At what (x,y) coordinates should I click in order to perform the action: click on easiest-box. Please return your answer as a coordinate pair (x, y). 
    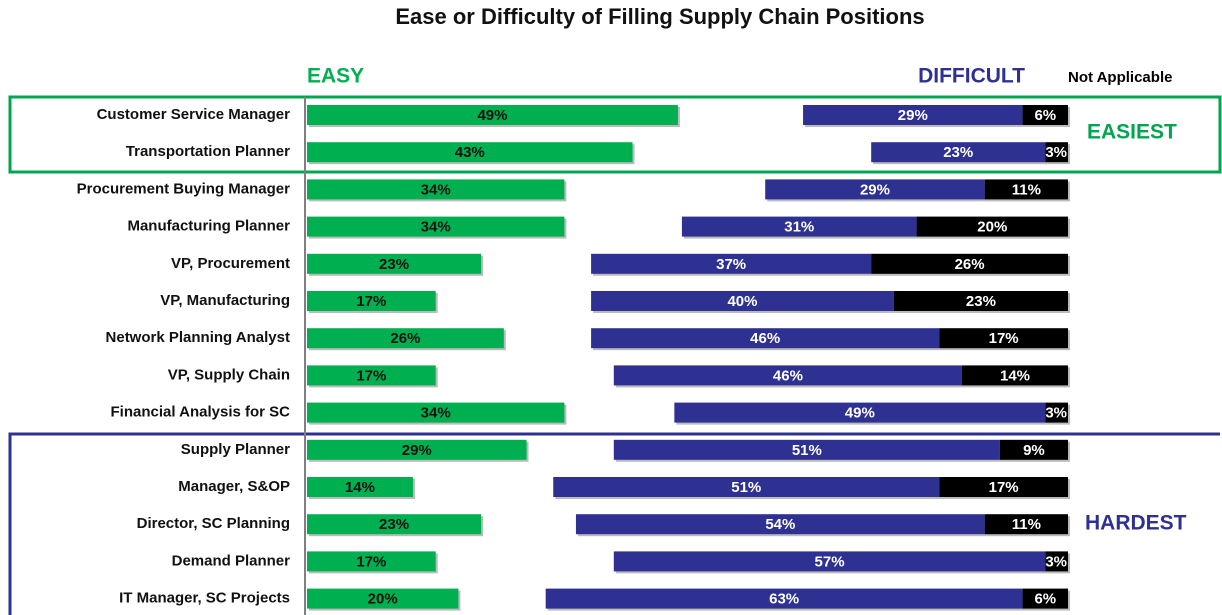
    Looking at the image, I should click on (615, 134).